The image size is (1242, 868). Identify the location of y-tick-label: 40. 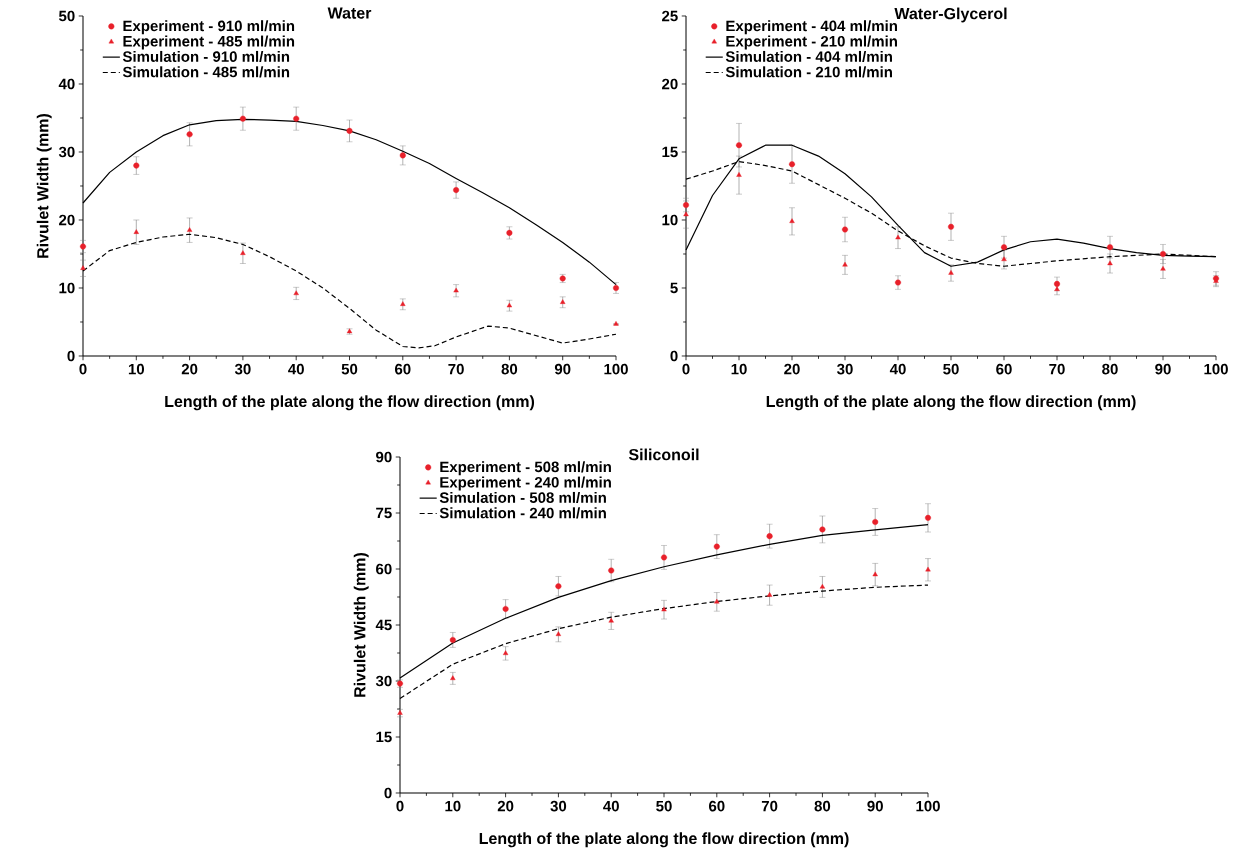
(66, 84).